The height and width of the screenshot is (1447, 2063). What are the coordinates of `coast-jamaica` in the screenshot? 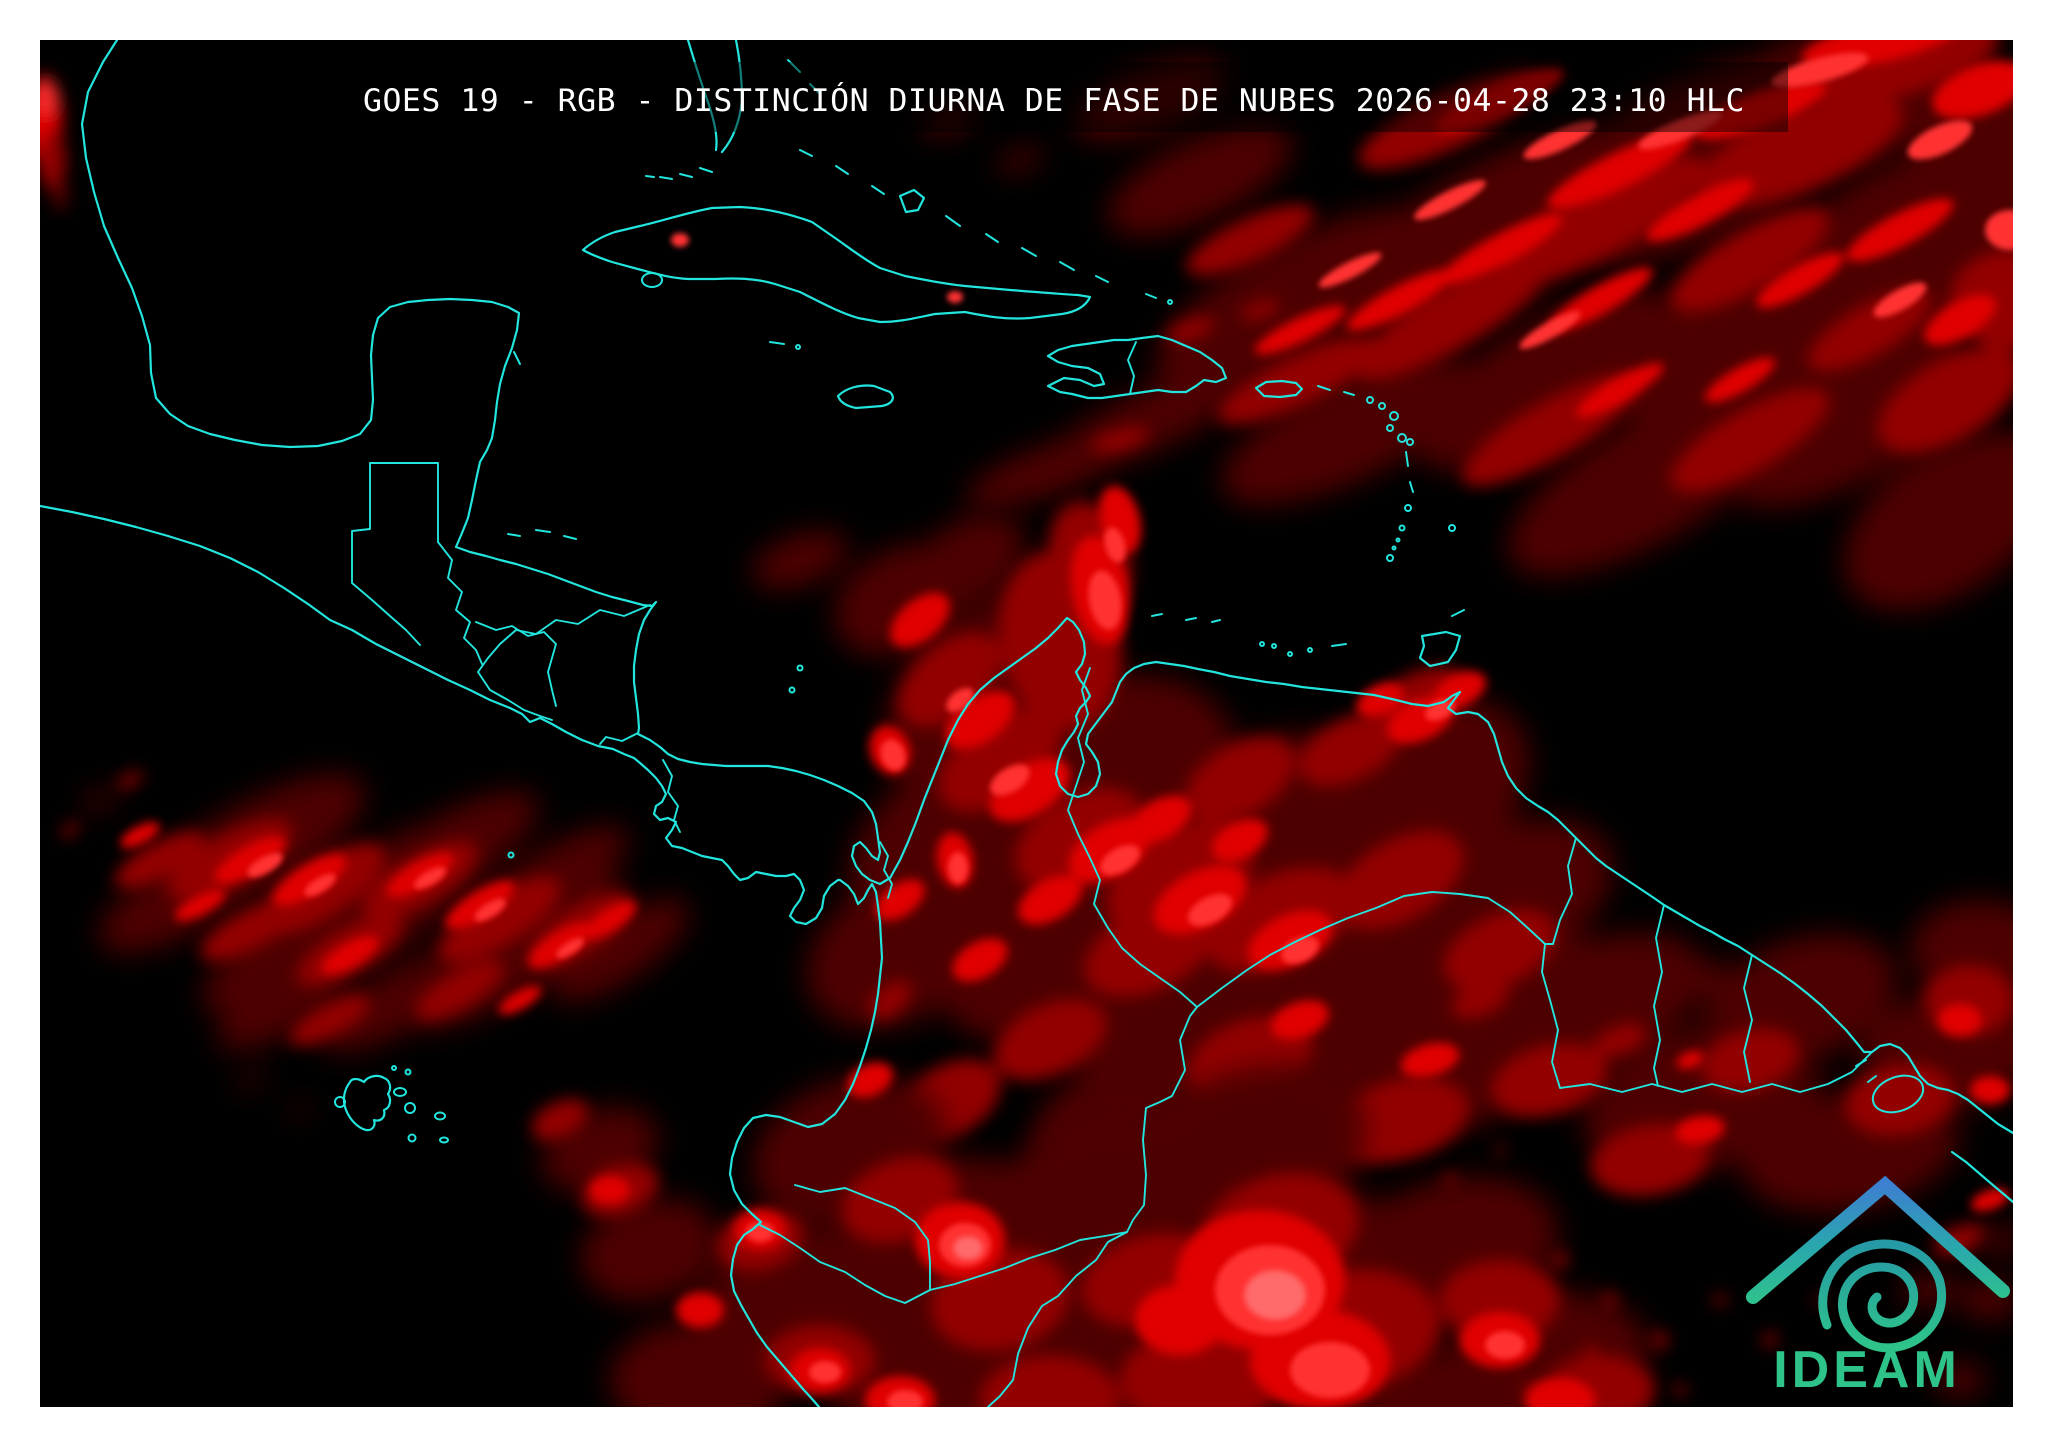 It's located at (865, 397).